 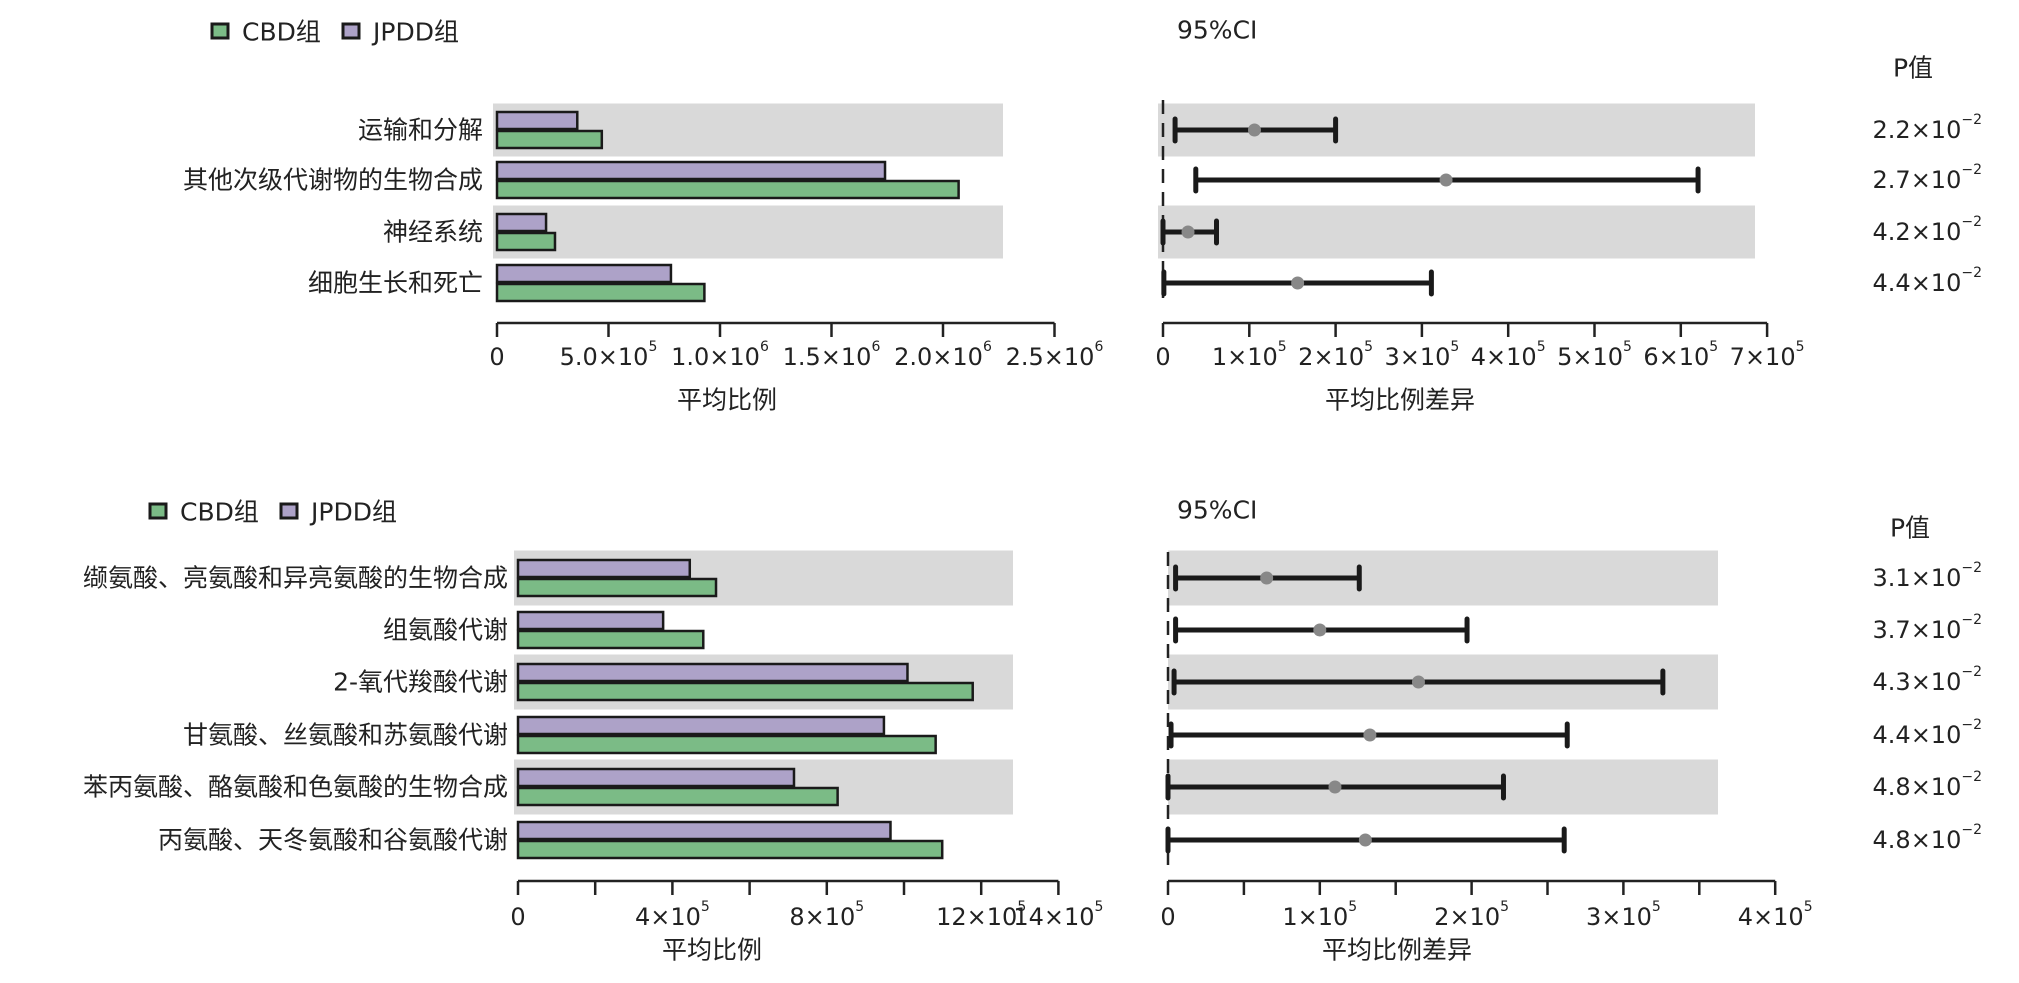 I want to click on x-tick-label: 6×10⁵, so click(x=1680, y=355).